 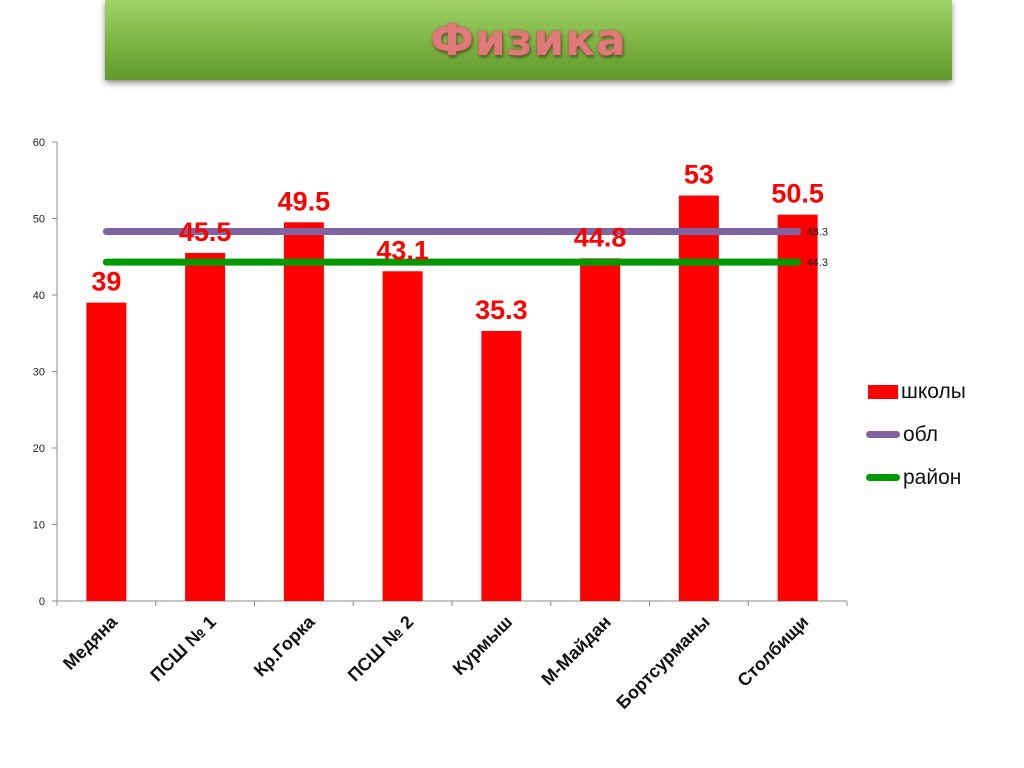 I want to click on legend-item-rayon: район, so click(x=937, y=477).